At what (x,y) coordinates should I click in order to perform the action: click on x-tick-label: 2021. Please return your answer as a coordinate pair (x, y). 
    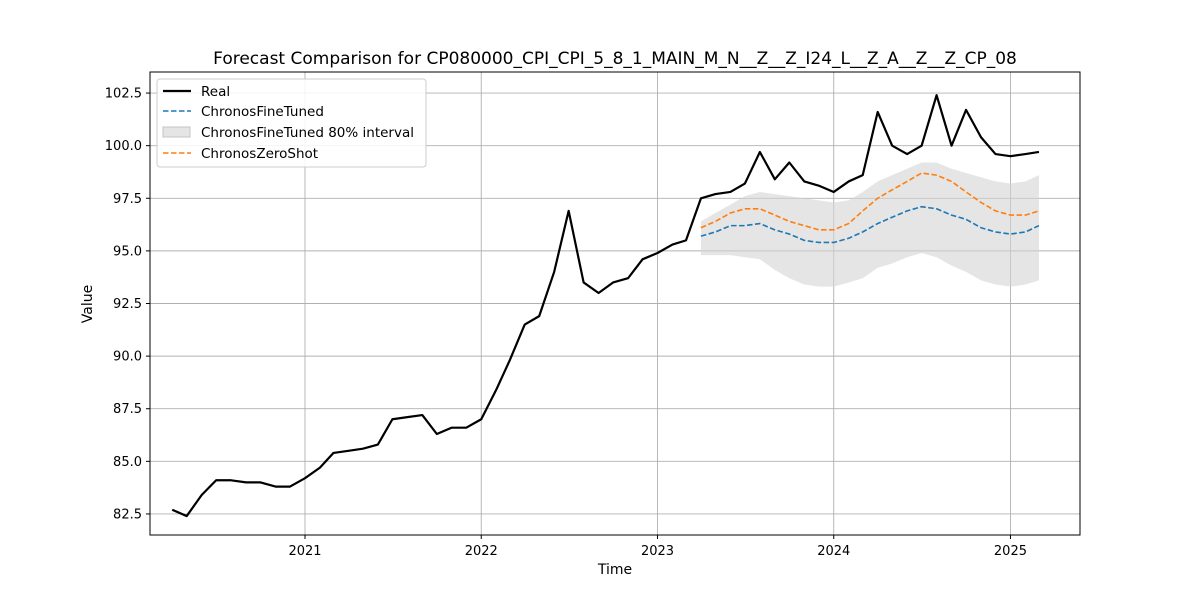
    Looking at the image, I should click on (304, 551).